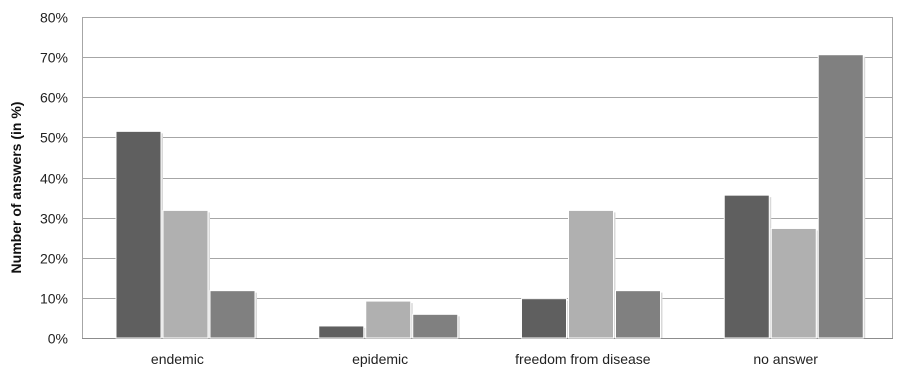 The height and width of the screenshot is (370, 909). Describe the element at coordinates (54, 219) in the screenshot. I see `y-tick-label: 30%` at that location.